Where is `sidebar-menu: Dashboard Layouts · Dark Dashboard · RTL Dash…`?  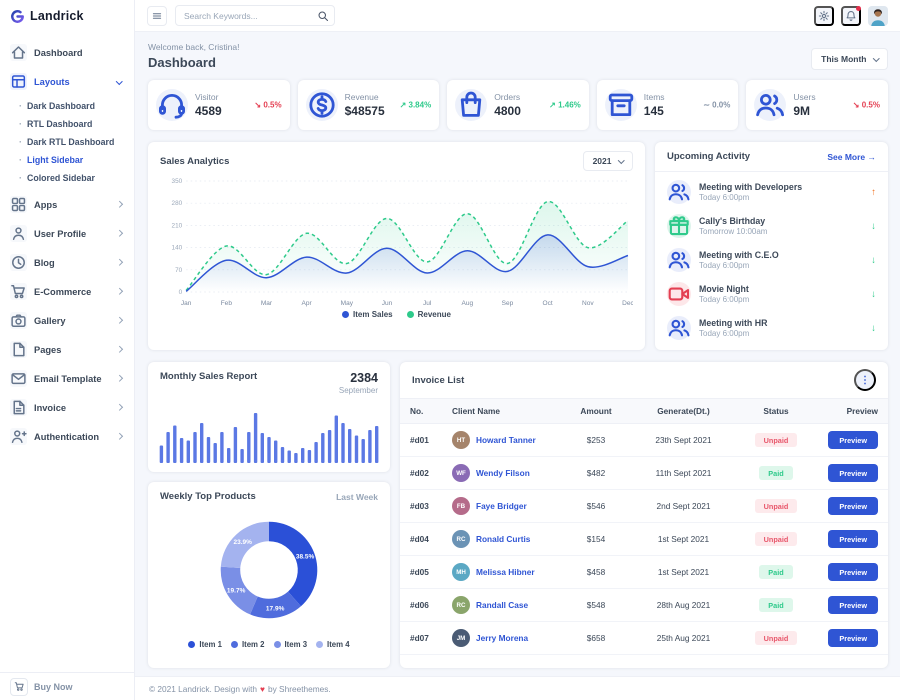 sidebar-menu: Dashboard Layouts · Dark Dashboard · RTL Dash… is located at coordinates (67, 352).